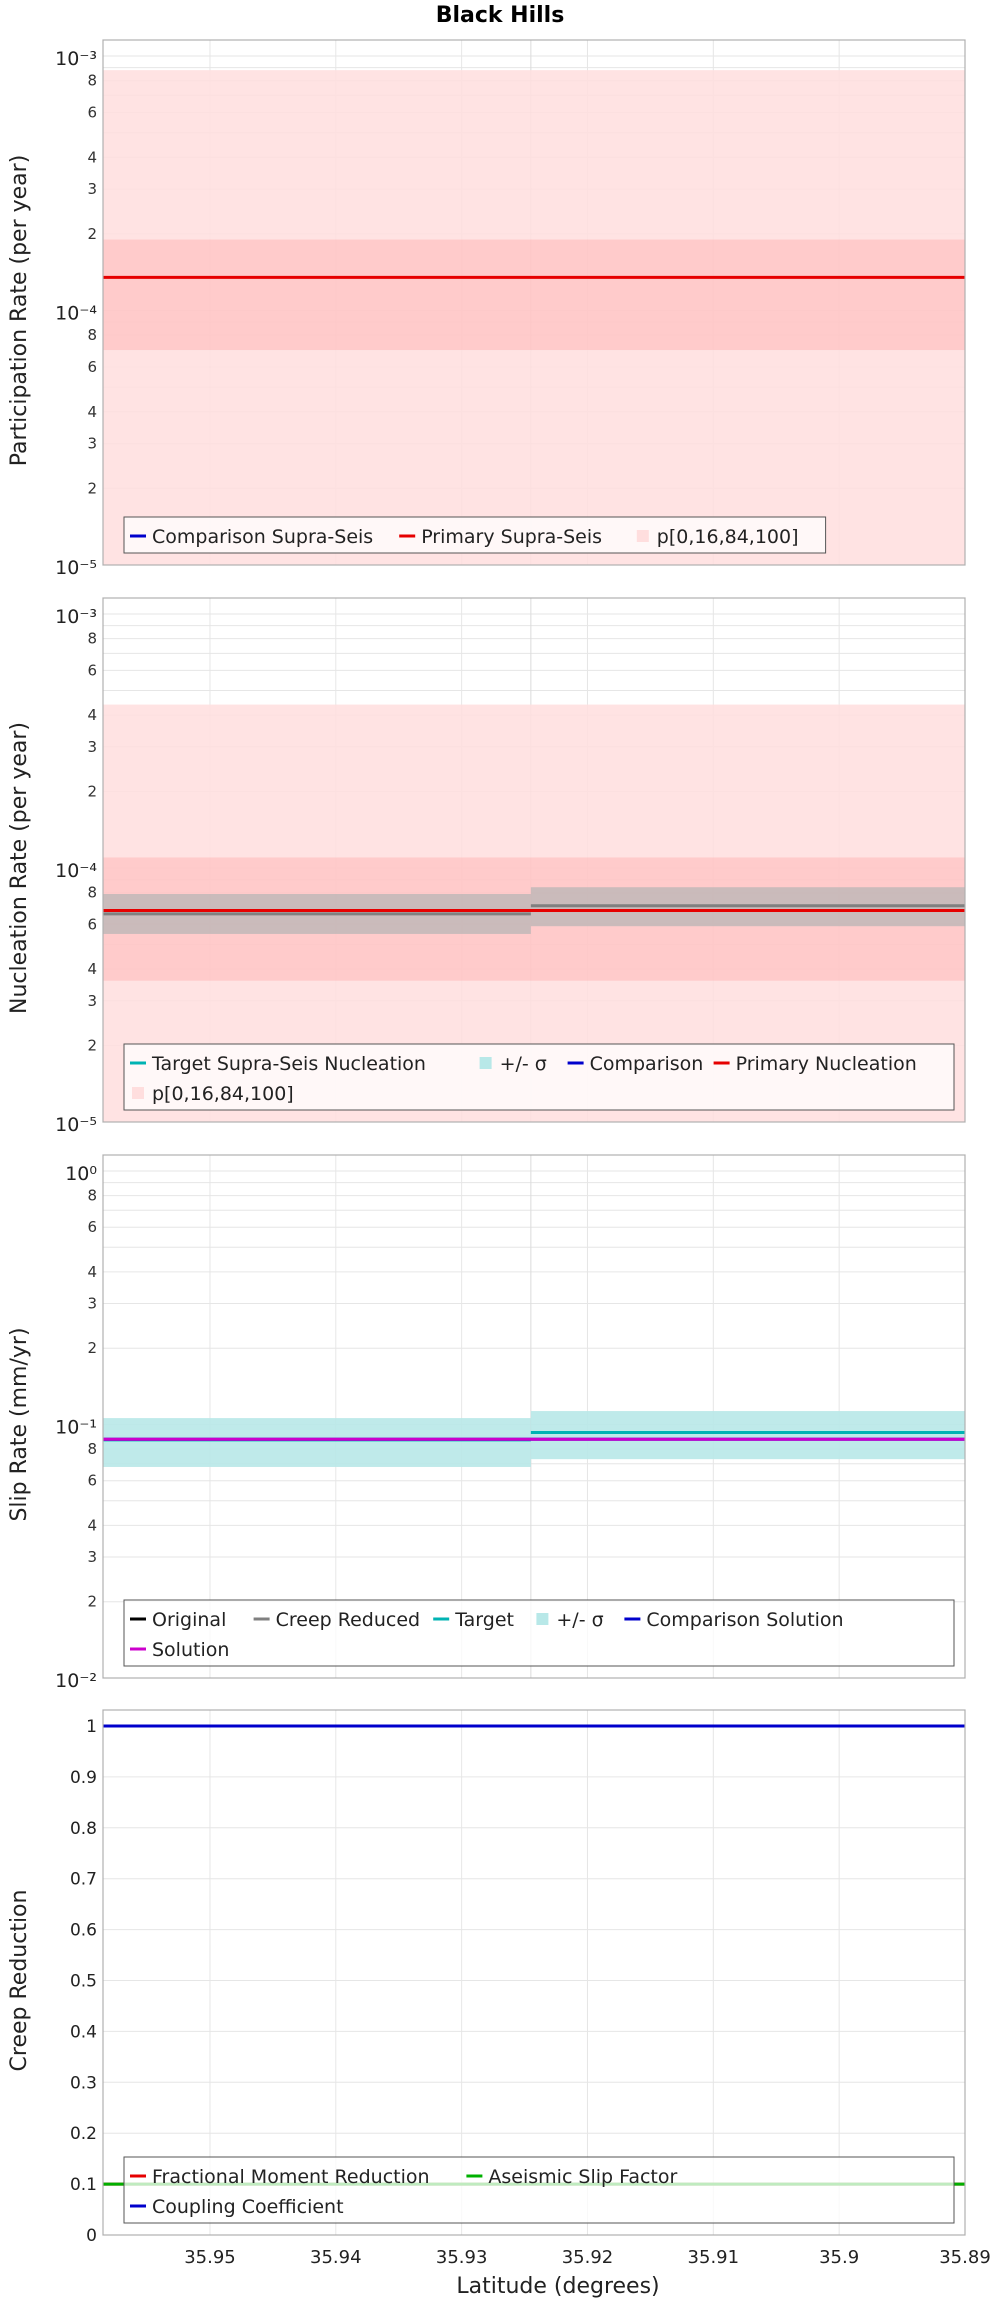 Image resolution: width=1000 pixels, height=2304 pixels. Describe the element at coordinates (81, 1174) in the screenshot. I see `y-tick-label: 10⁰` at that location.